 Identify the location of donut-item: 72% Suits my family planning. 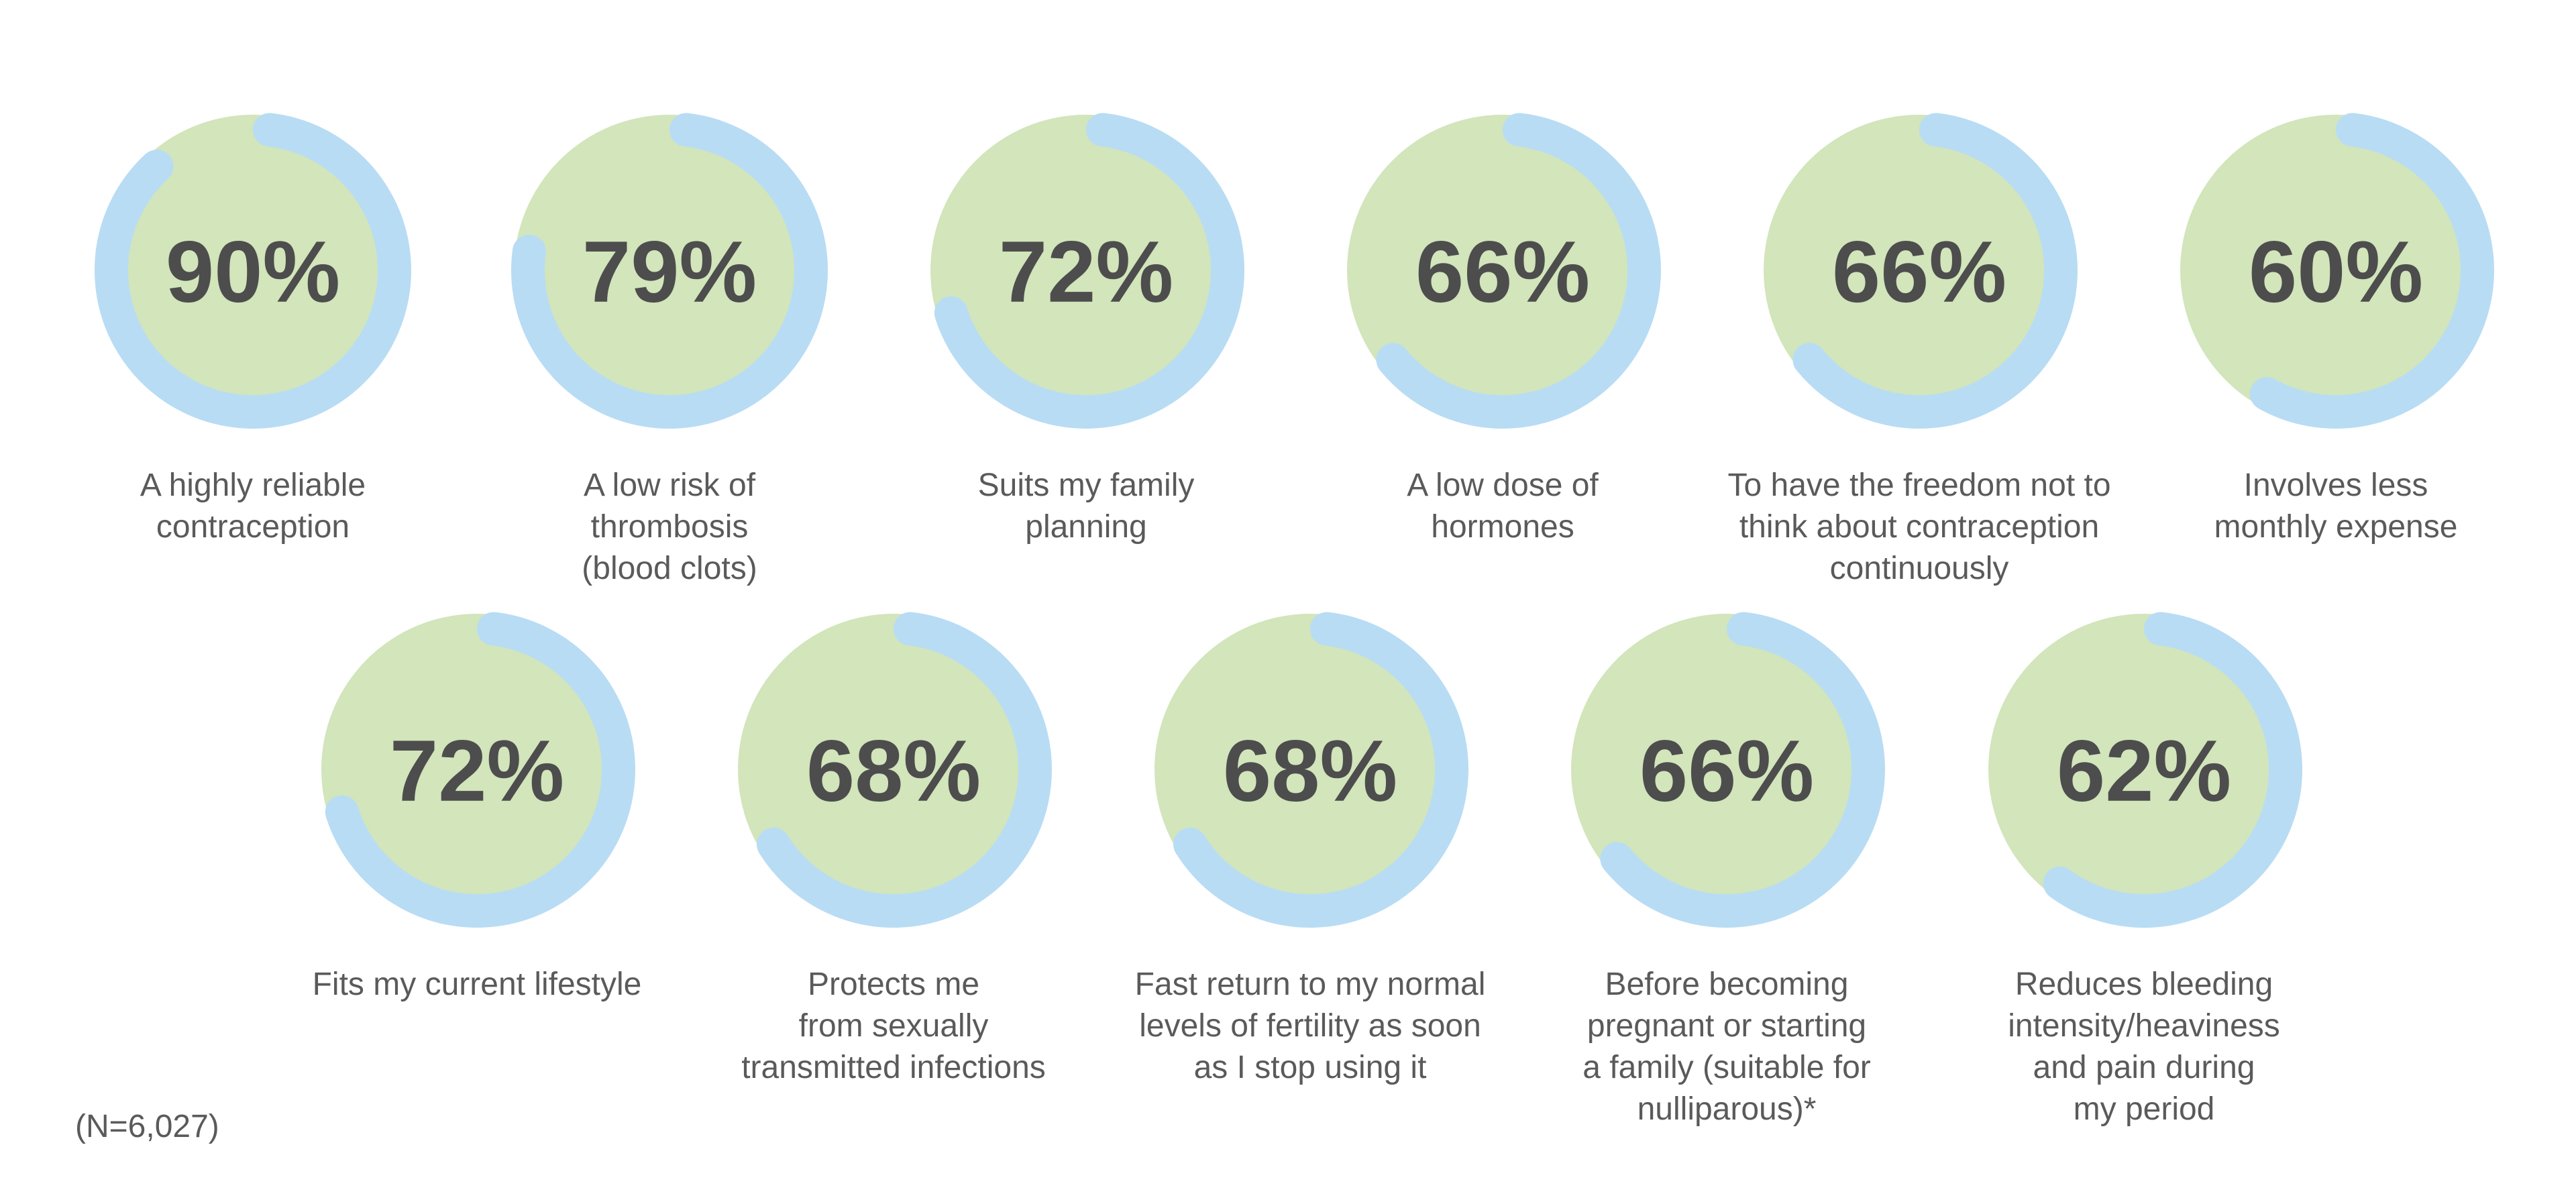
(1087, 329).